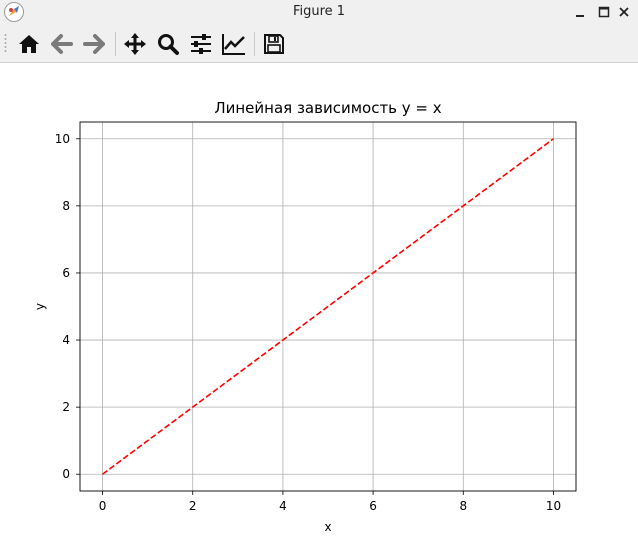 This screenshot has height=545, width=638. Describe the element at coordinates (327, 108) in the screenshot. I see `chart-title: Линейная зависимость y = x` at that location.